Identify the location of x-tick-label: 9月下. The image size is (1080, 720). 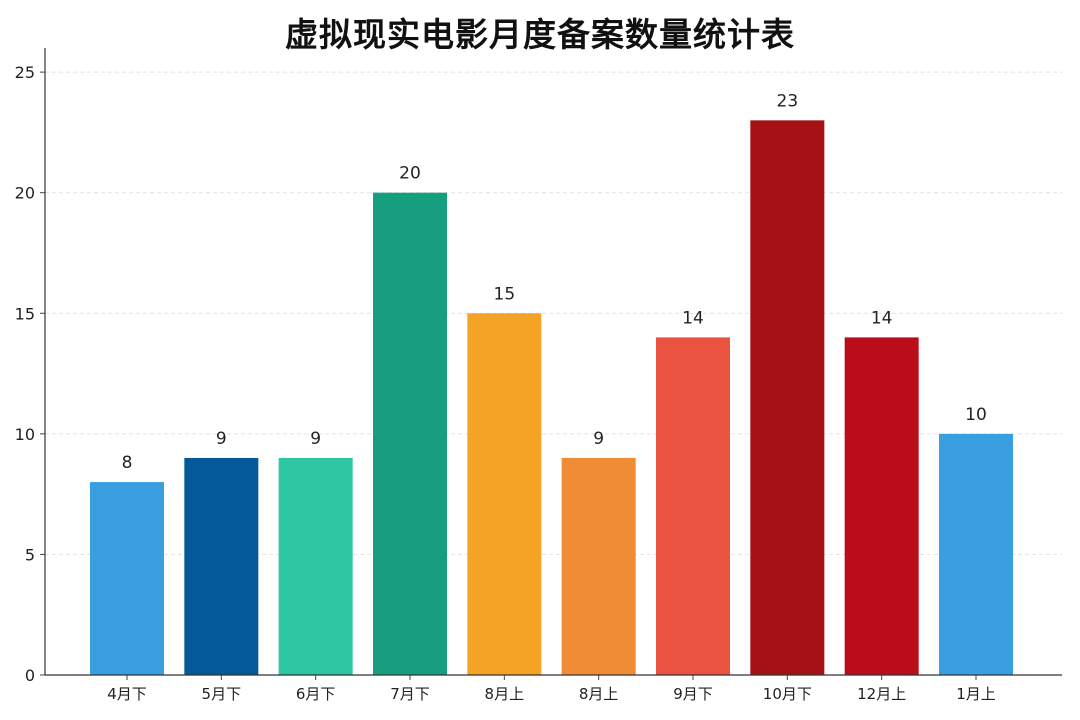
(693, 694).